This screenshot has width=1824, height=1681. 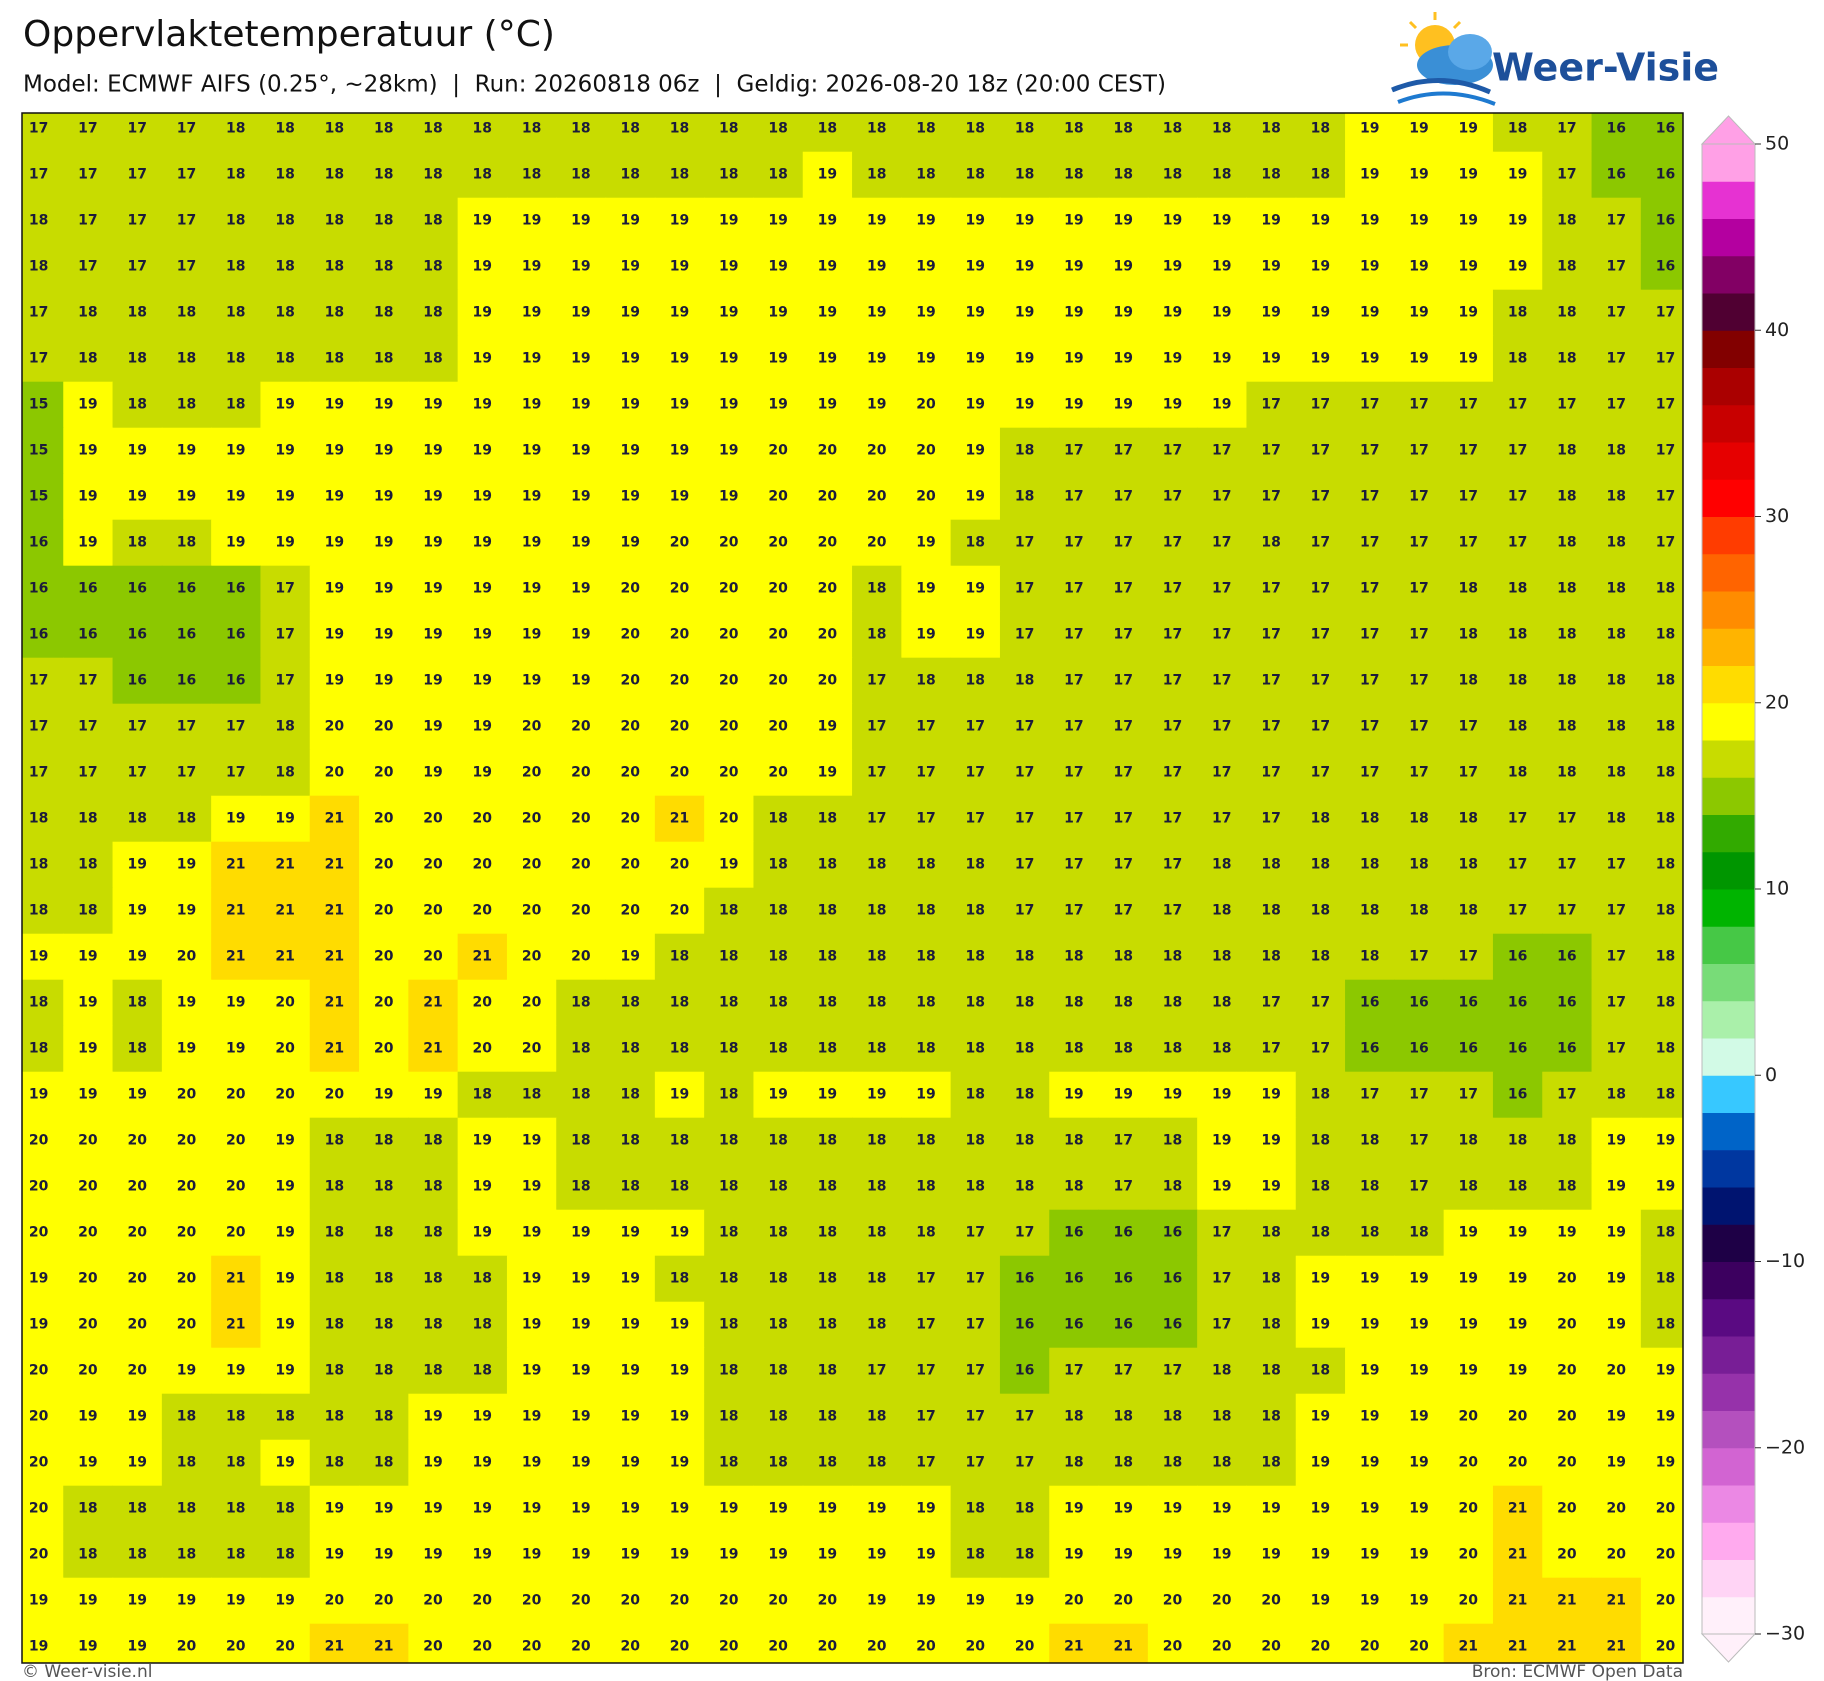 What do you see at coordinates (1566, 1601) in the screenshot?
I see `temperature-label: 21` at bounding box center [1566, 1601].